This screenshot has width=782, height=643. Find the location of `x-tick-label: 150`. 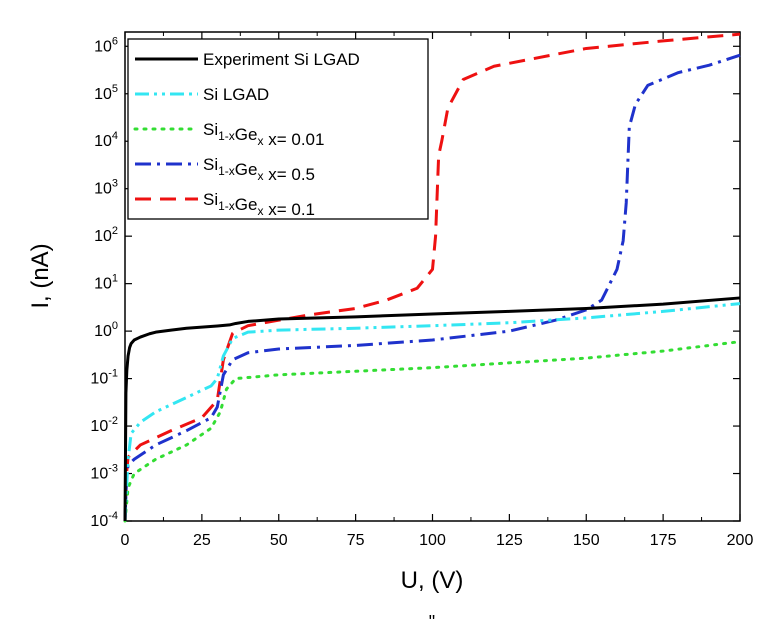

x-tick-label: 150 is located at coordinates (586, 540).